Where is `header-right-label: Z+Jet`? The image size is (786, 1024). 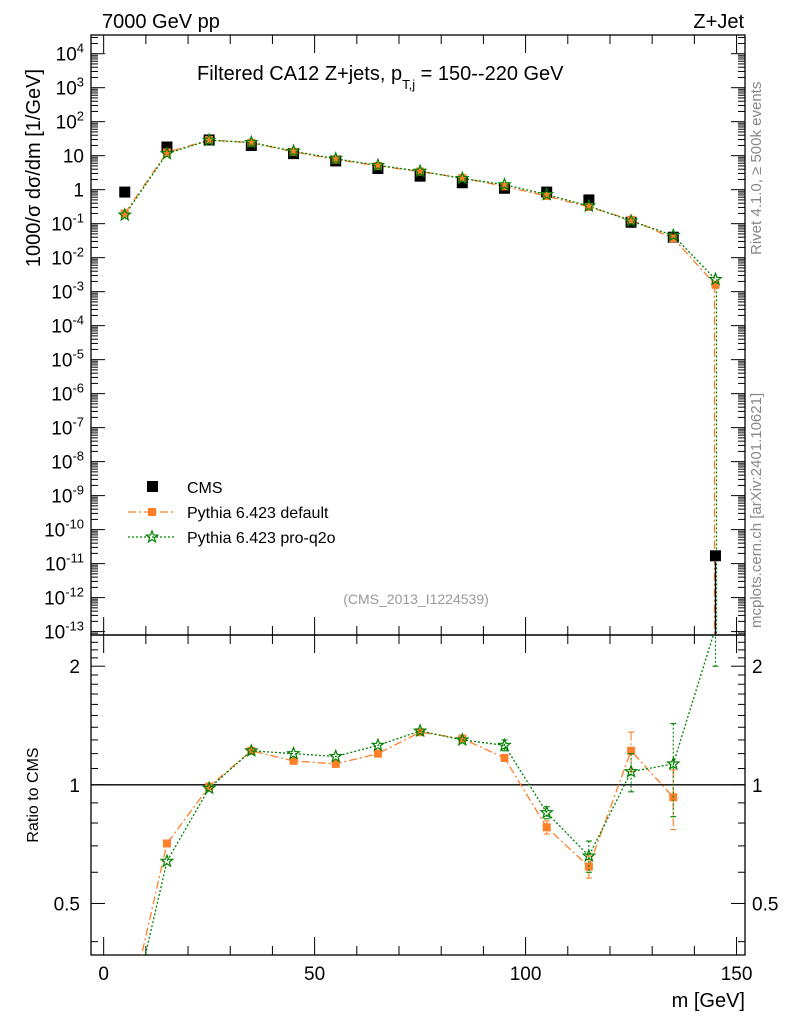 header-right-label: Z+Jet is located at coordinates (718, 22).